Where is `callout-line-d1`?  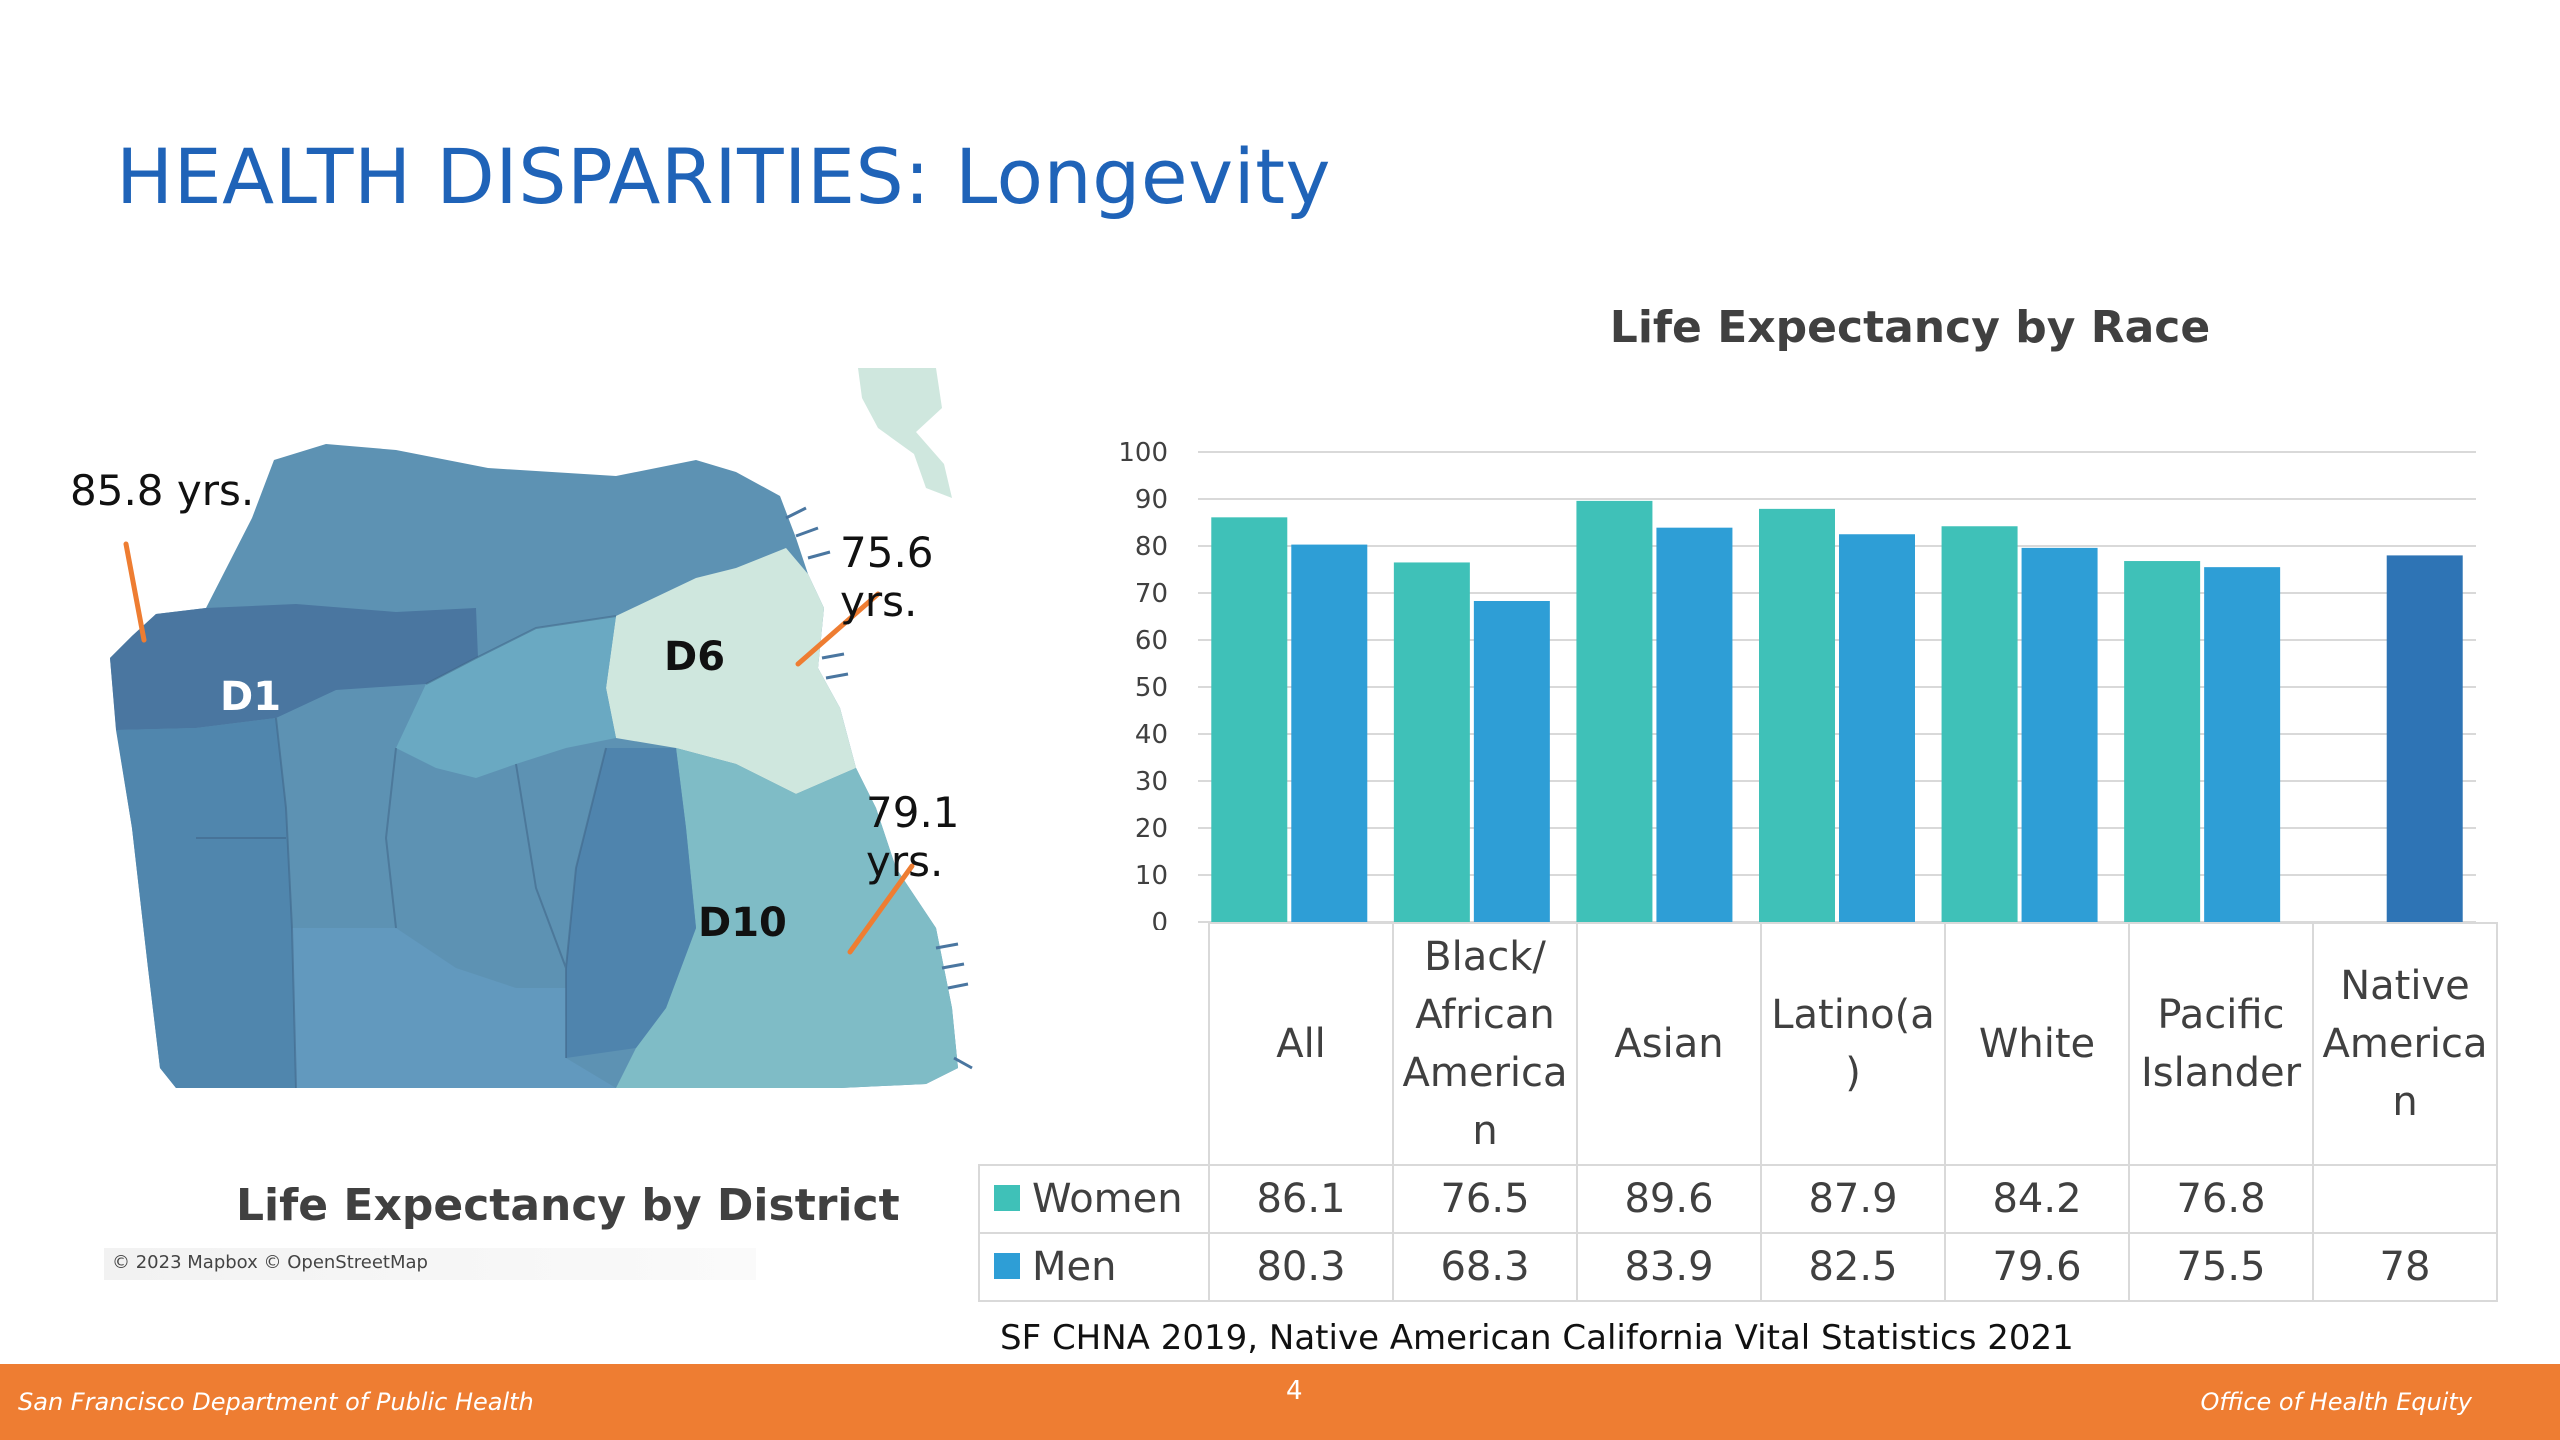 callout-line-d1 is located at coordinates (135, 592).